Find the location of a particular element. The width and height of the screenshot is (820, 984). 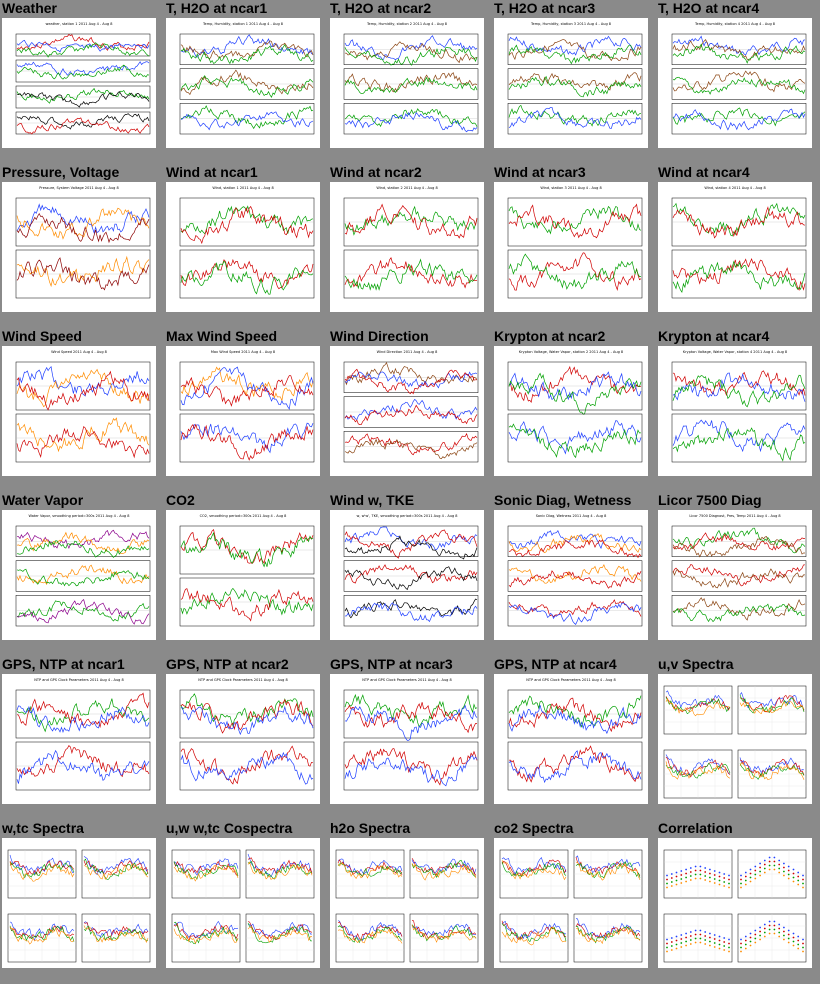

svg-text:Wind, station 3 2011 Aug 4 - A: Wind, station 3 2011 Aug 4 - Aug 8 is located at coordinates (570, 188).